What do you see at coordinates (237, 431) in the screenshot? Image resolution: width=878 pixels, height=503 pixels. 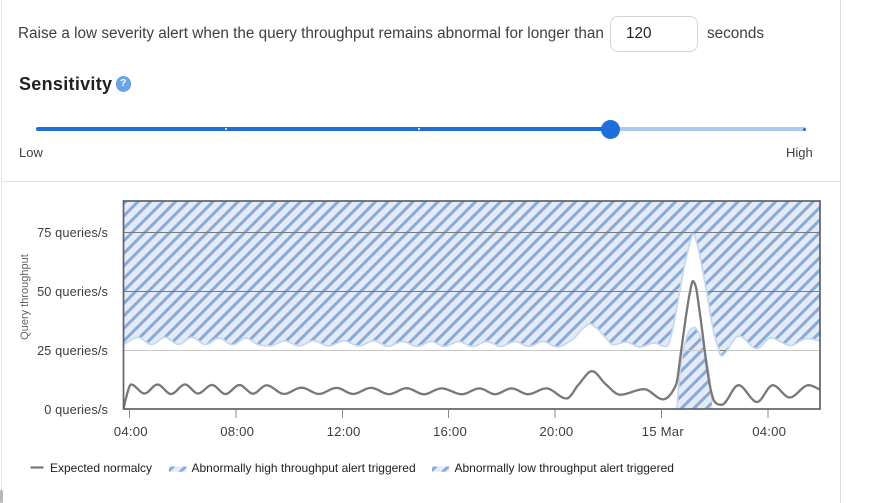 I see `svg-text: 08:00` at bounding box center [237, 431].